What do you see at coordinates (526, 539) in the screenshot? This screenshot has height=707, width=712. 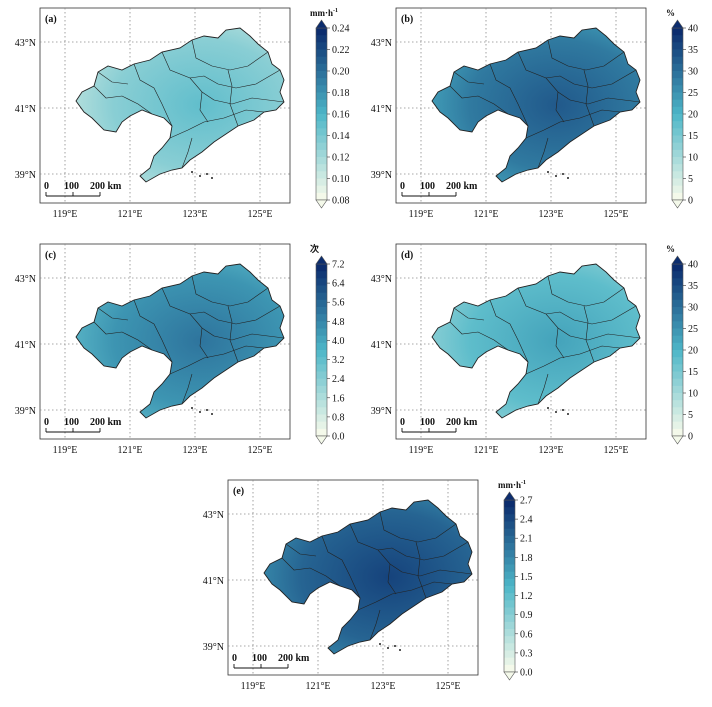 I see `colorbar-tick-label: 2.1` at bounding box center [526, 539].